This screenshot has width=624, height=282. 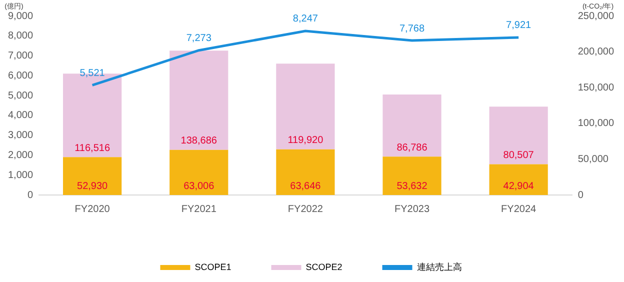 What do you see at coordinates (93, 73) in the screenshot?
I see `data-label: 5,521` at bounding box center [93, 73].